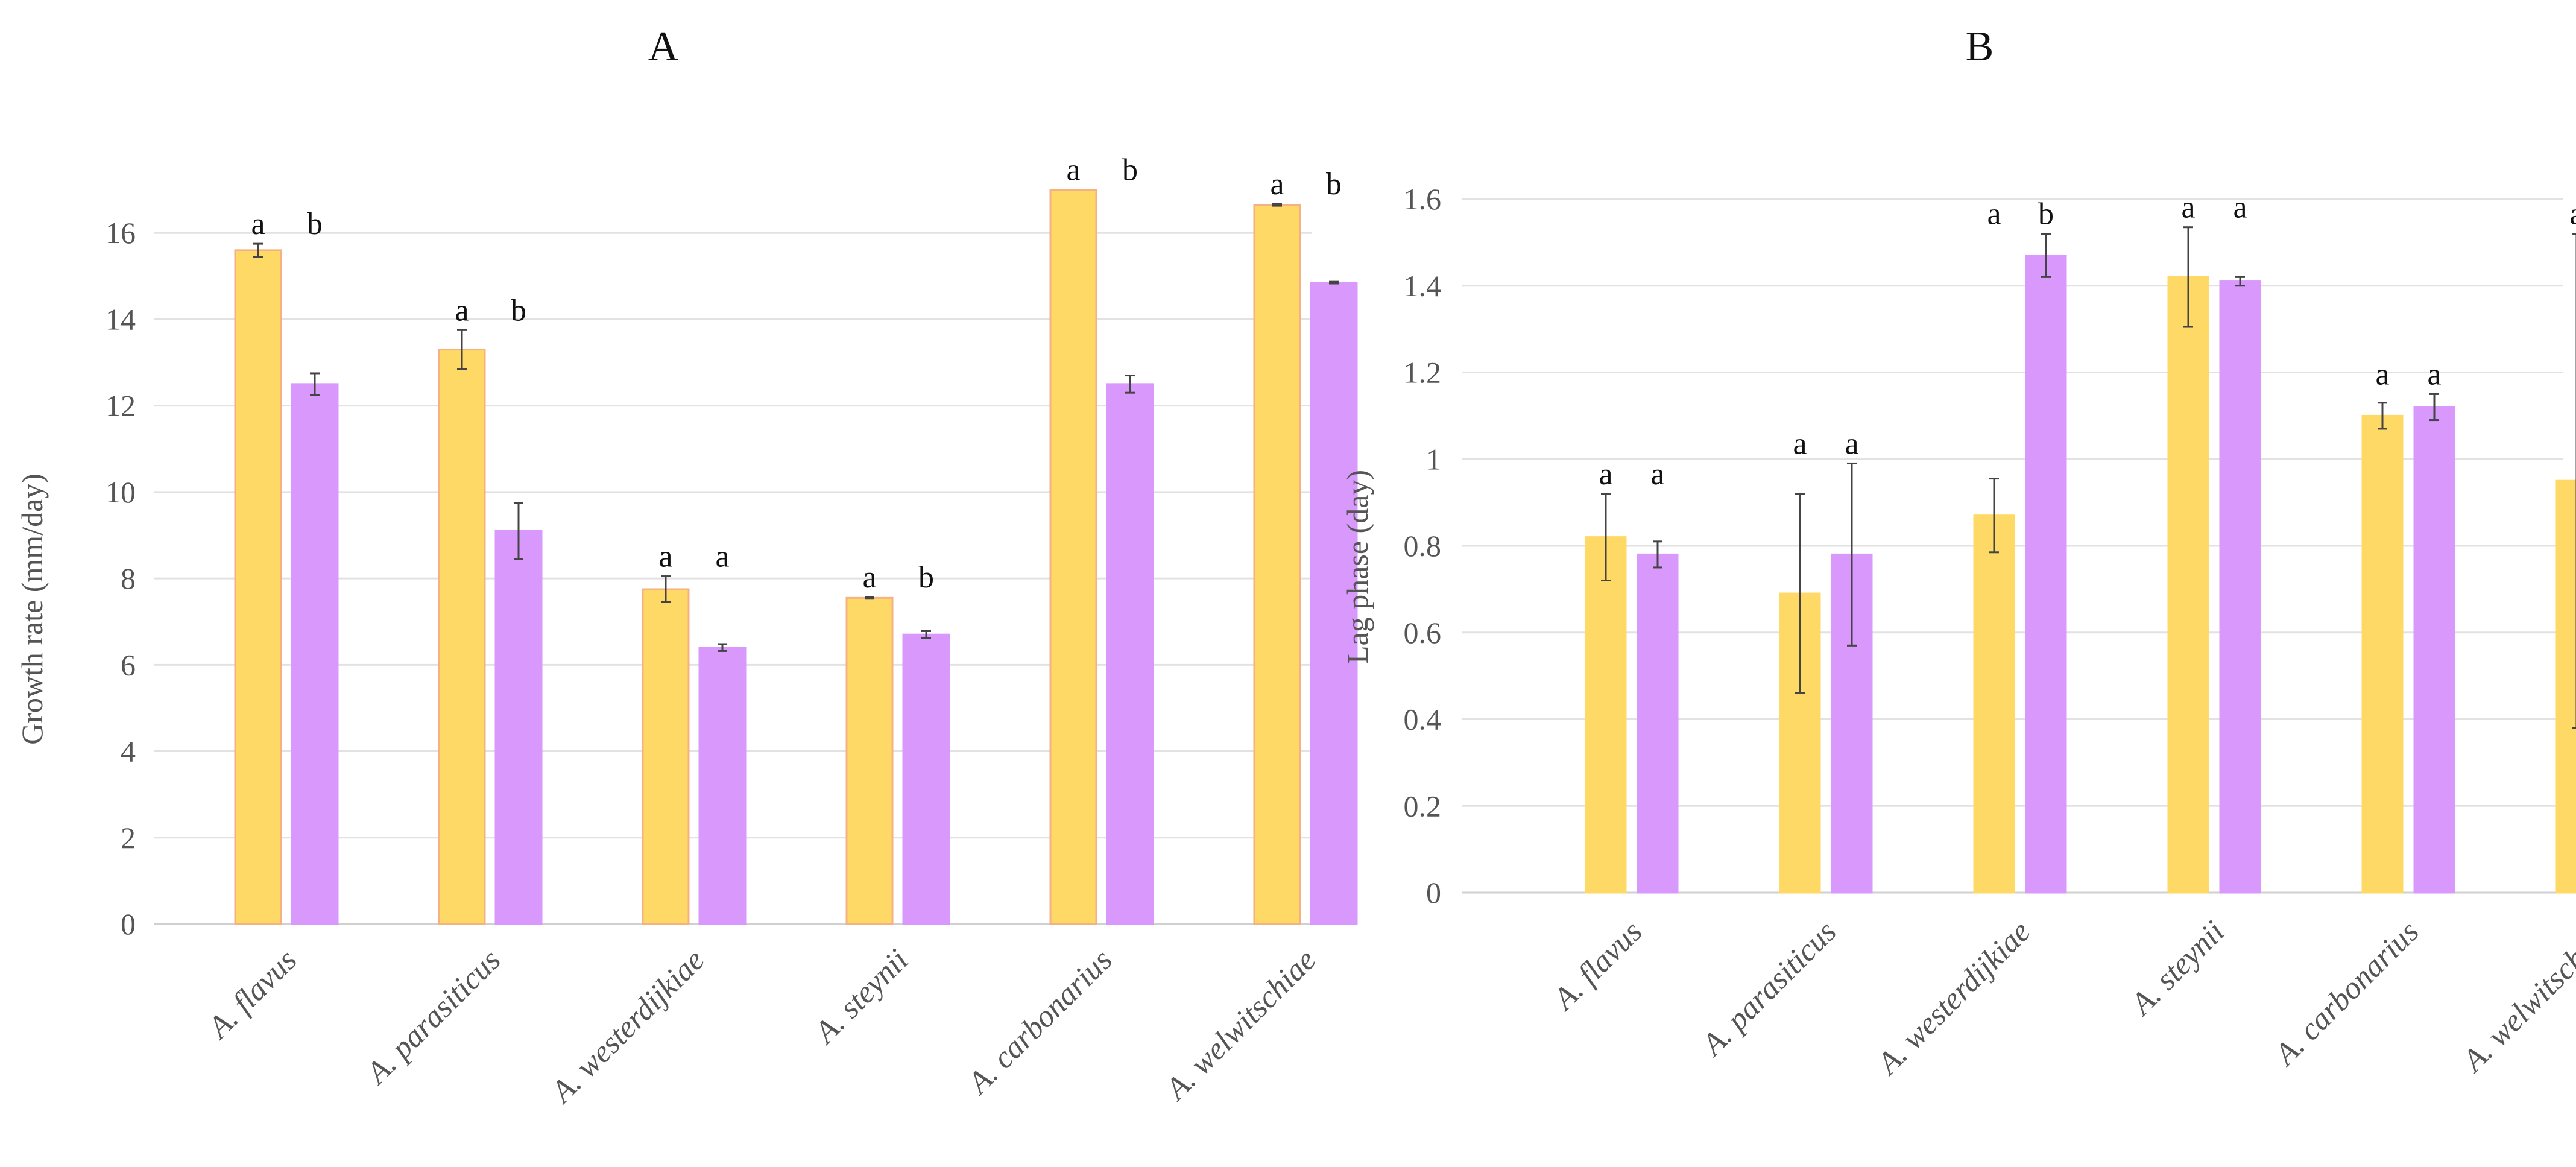 The image size is (2576, 1167). Describe the element at coordinates (1423, 199) in the screenshot. I see `panel-b-y-tick-label: 1.6` at that location.